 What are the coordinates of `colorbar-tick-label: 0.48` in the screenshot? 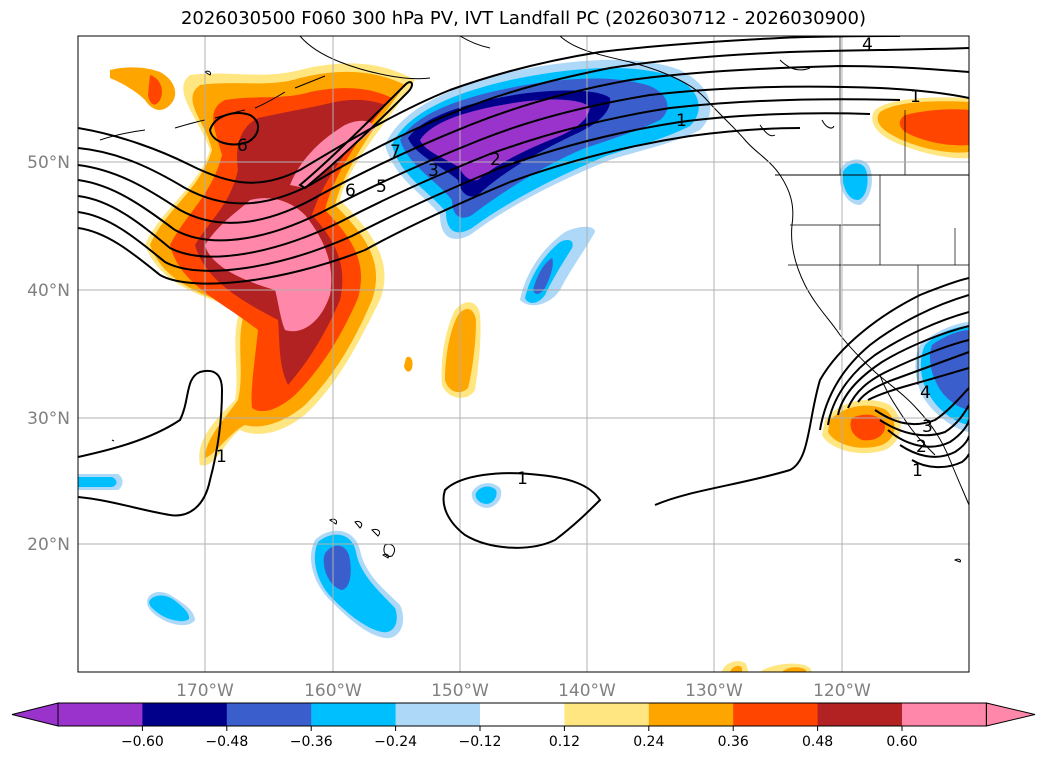 It's located at (817, 742).